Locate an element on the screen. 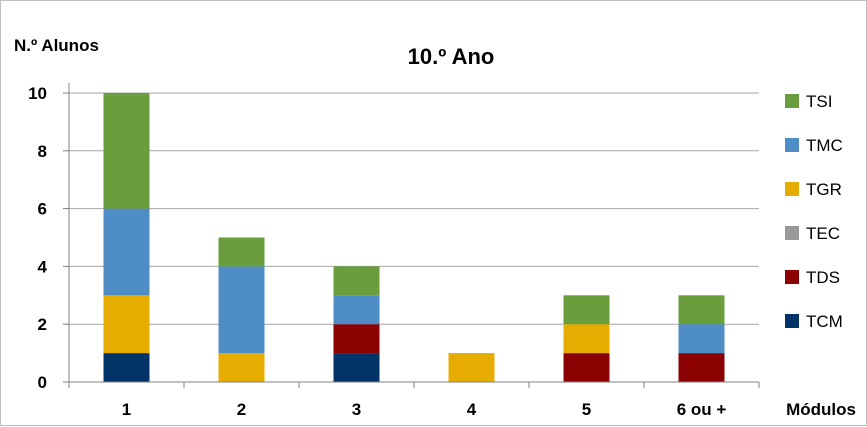  legend-label: TDS is located at coordinates (823, 277).